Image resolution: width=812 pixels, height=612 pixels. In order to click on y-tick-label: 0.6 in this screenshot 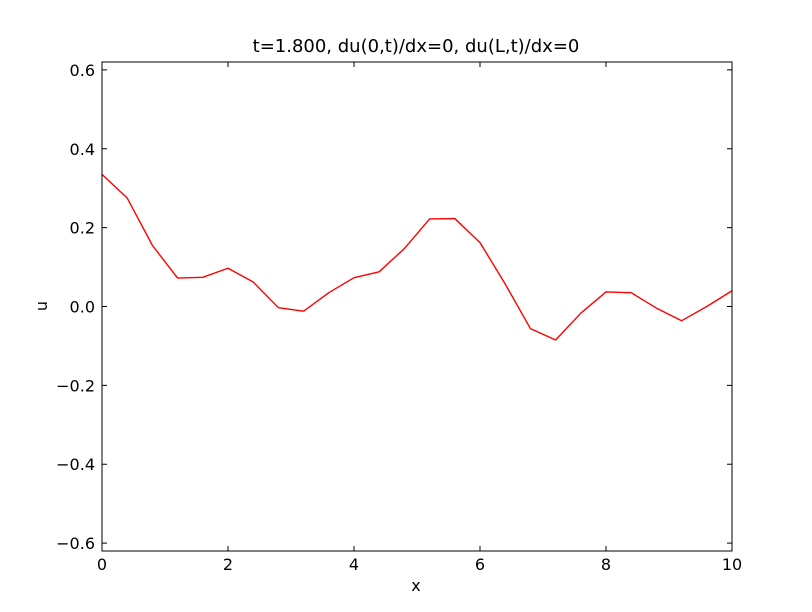, I will do `click(82, 70)`.